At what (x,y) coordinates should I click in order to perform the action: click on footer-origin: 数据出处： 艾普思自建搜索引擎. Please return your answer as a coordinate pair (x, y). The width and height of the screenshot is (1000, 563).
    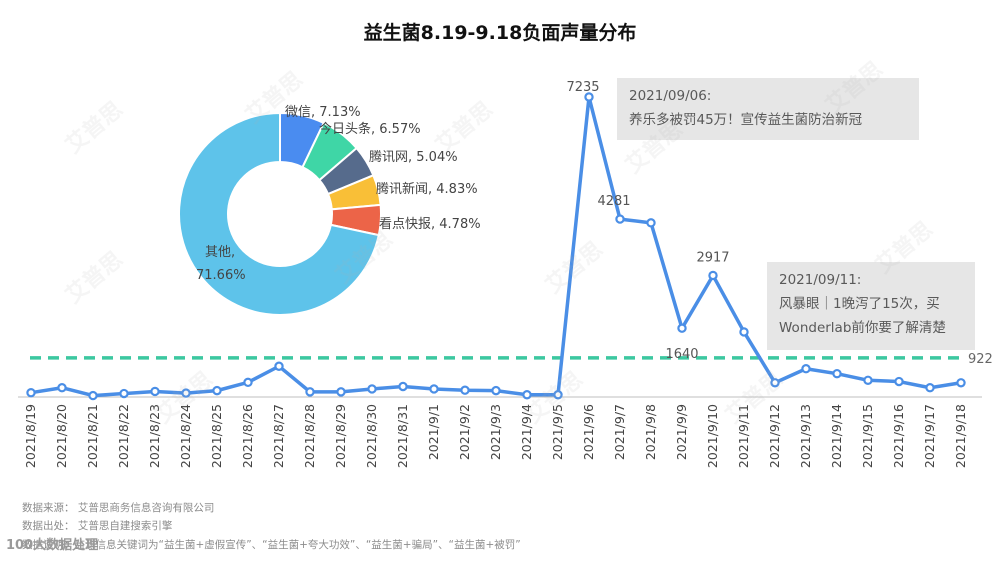
    Looking at the image, I should click on (97, 526).